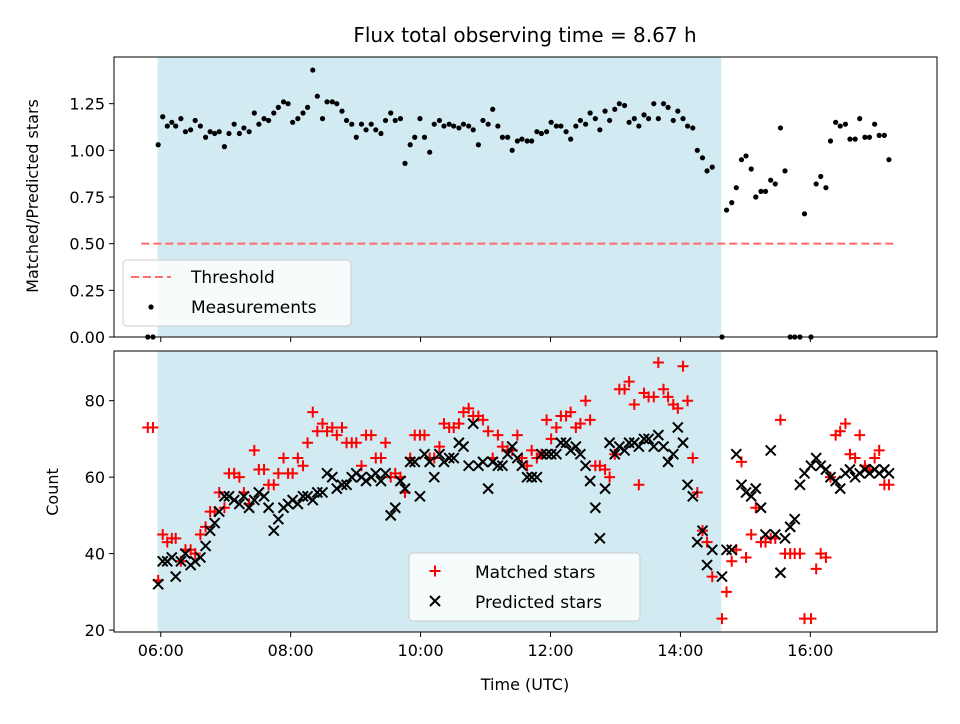  I want to click on y-tick-label: 40, so click(95, 554).